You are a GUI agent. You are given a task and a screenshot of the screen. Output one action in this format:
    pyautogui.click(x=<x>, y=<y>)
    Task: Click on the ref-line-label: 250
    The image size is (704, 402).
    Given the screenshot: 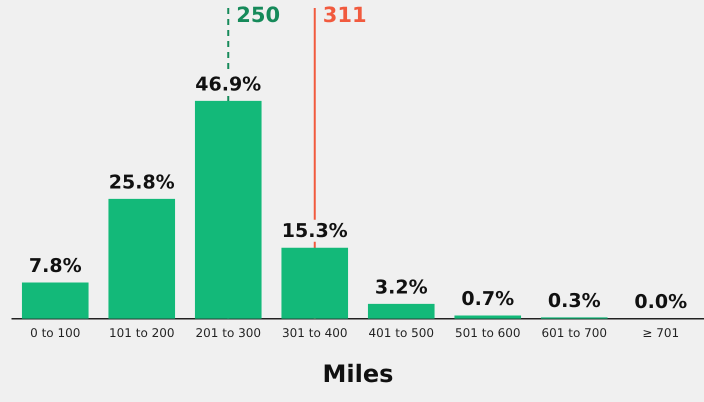 What is the action you would take?
    pyautogui.click(x=258, y=14)
    